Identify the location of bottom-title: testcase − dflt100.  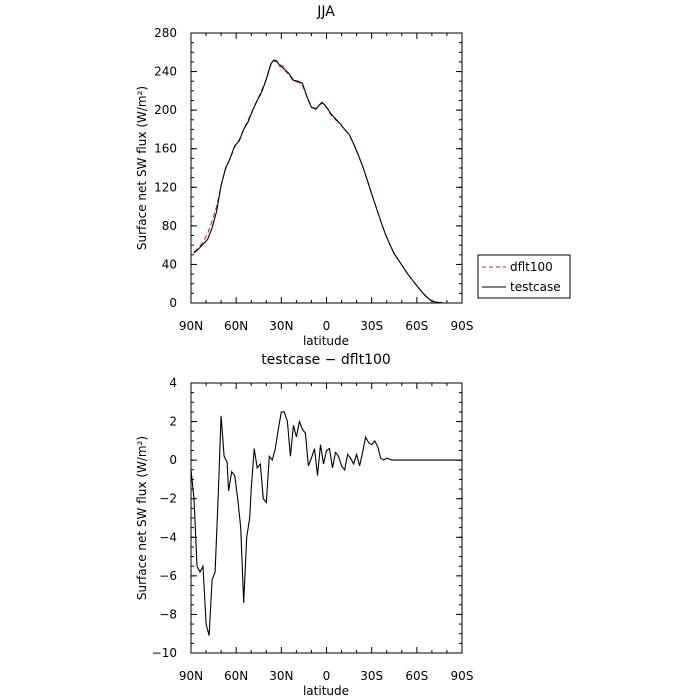
(326, 360).